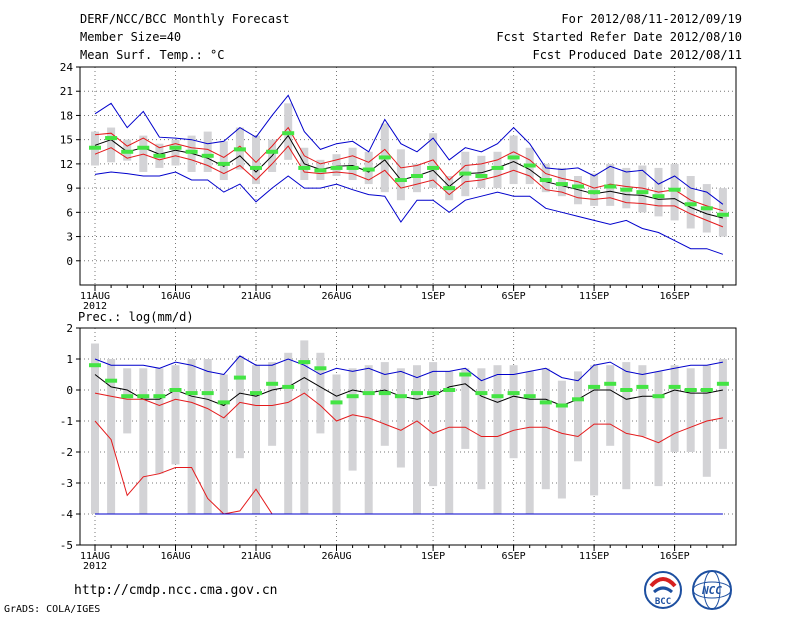 This screenshot has height=618, width=800. Describe the element at coordinates (67, 514) in the screenshot. I see `prec-ytick-label: -4` at that location.